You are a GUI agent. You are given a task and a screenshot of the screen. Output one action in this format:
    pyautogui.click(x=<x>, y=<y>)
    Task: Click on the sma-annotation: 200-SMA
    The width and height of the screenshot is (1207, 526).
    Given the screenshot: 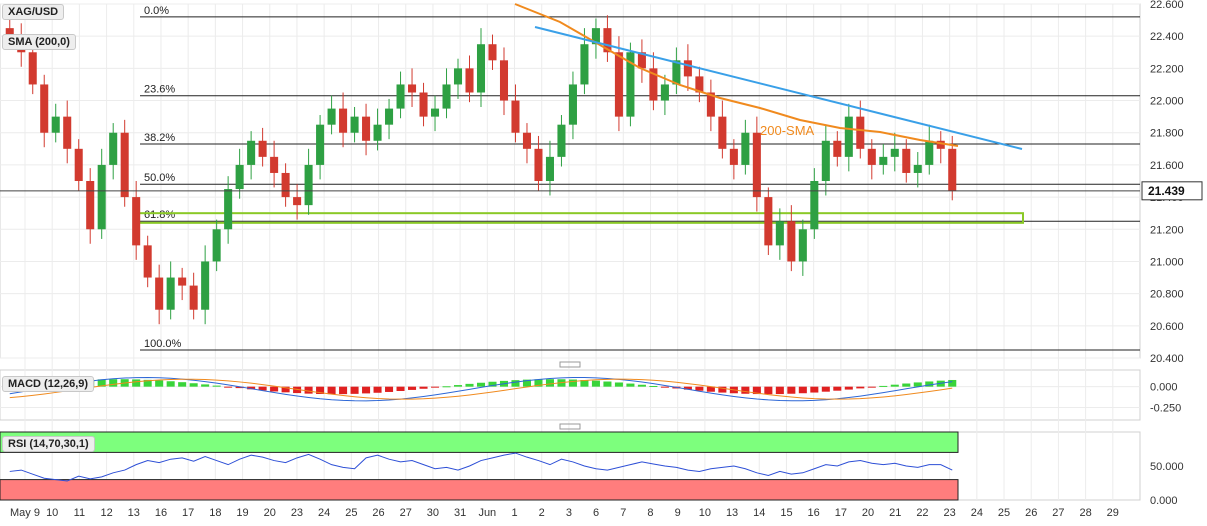 What is the action you would take?
    pyautogui.click(x=787, y=130)
    